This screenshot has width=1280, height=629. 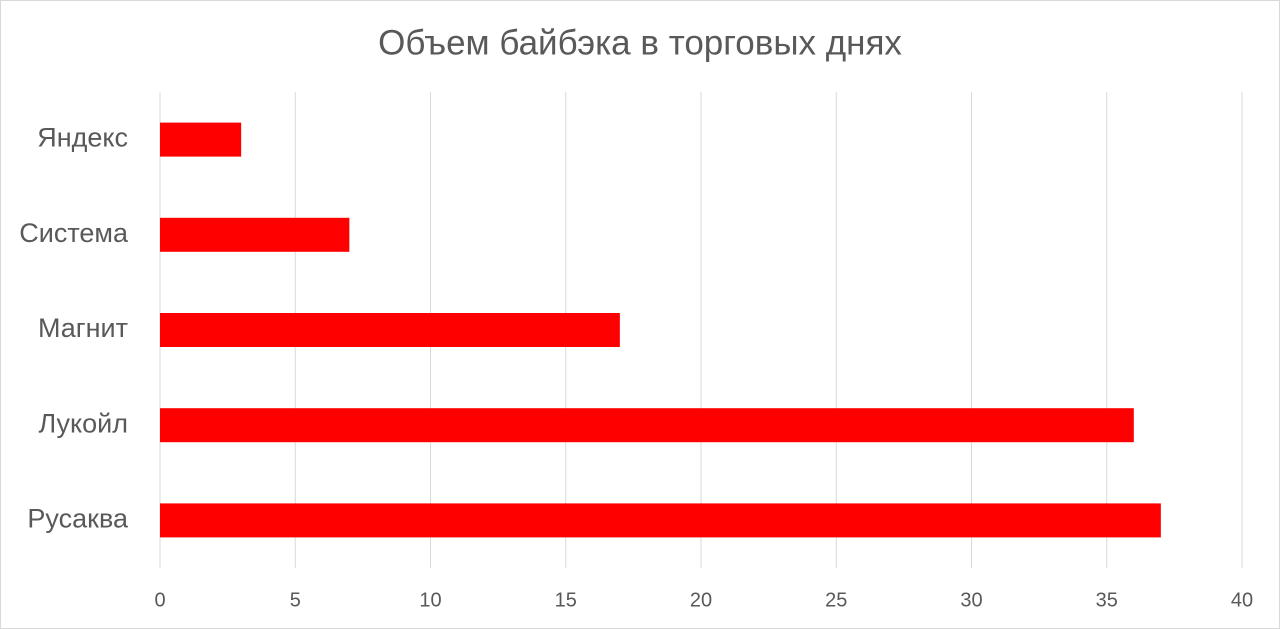 What do you see at coordinates (836, 600) in the screenshot?
I see `x-tick-label: 25` at bounding box center [836, 600].